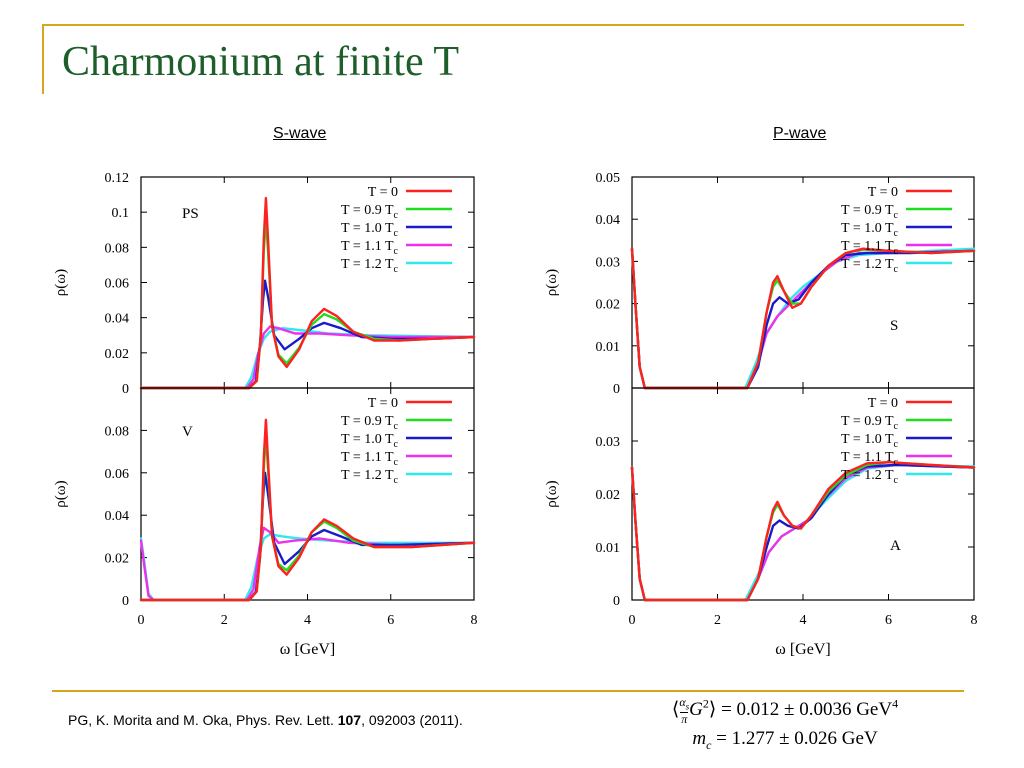 This screenshot has width=1024, height=768. I want to click on swave-heading: S-wave, so click(300, 133).